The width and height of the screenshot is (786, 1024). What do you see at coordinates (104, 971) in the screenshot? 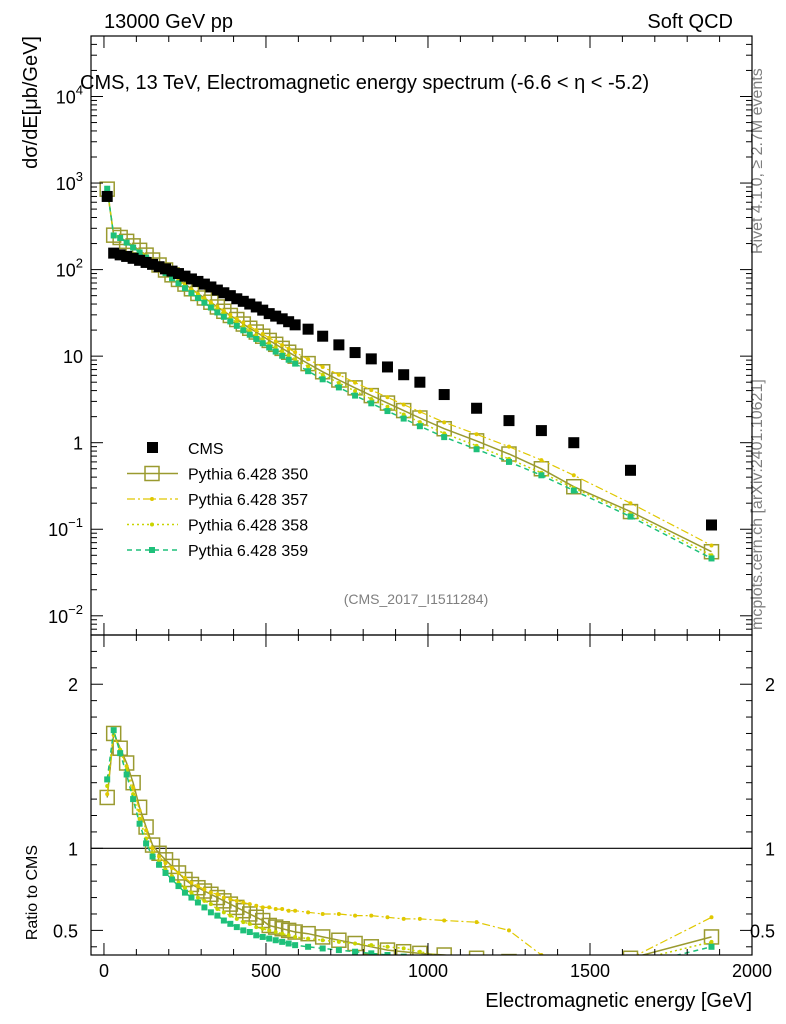
I see `x-tick-label: 0` at bounding box center [104, 971].